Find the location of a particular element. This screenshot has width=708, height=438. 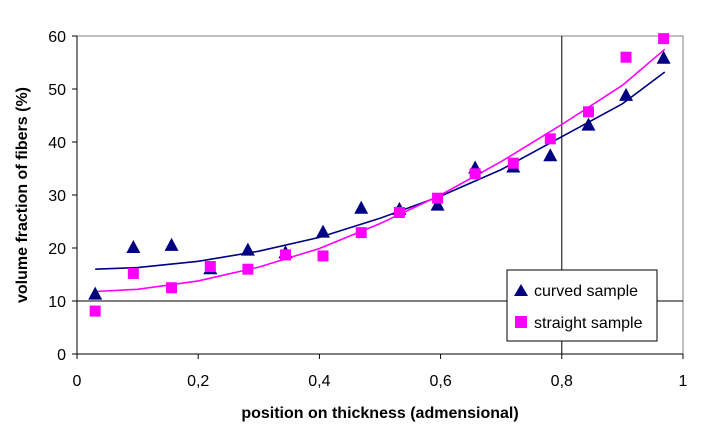

legend-label-straight: straight sample is located at coordinates (588, 323).